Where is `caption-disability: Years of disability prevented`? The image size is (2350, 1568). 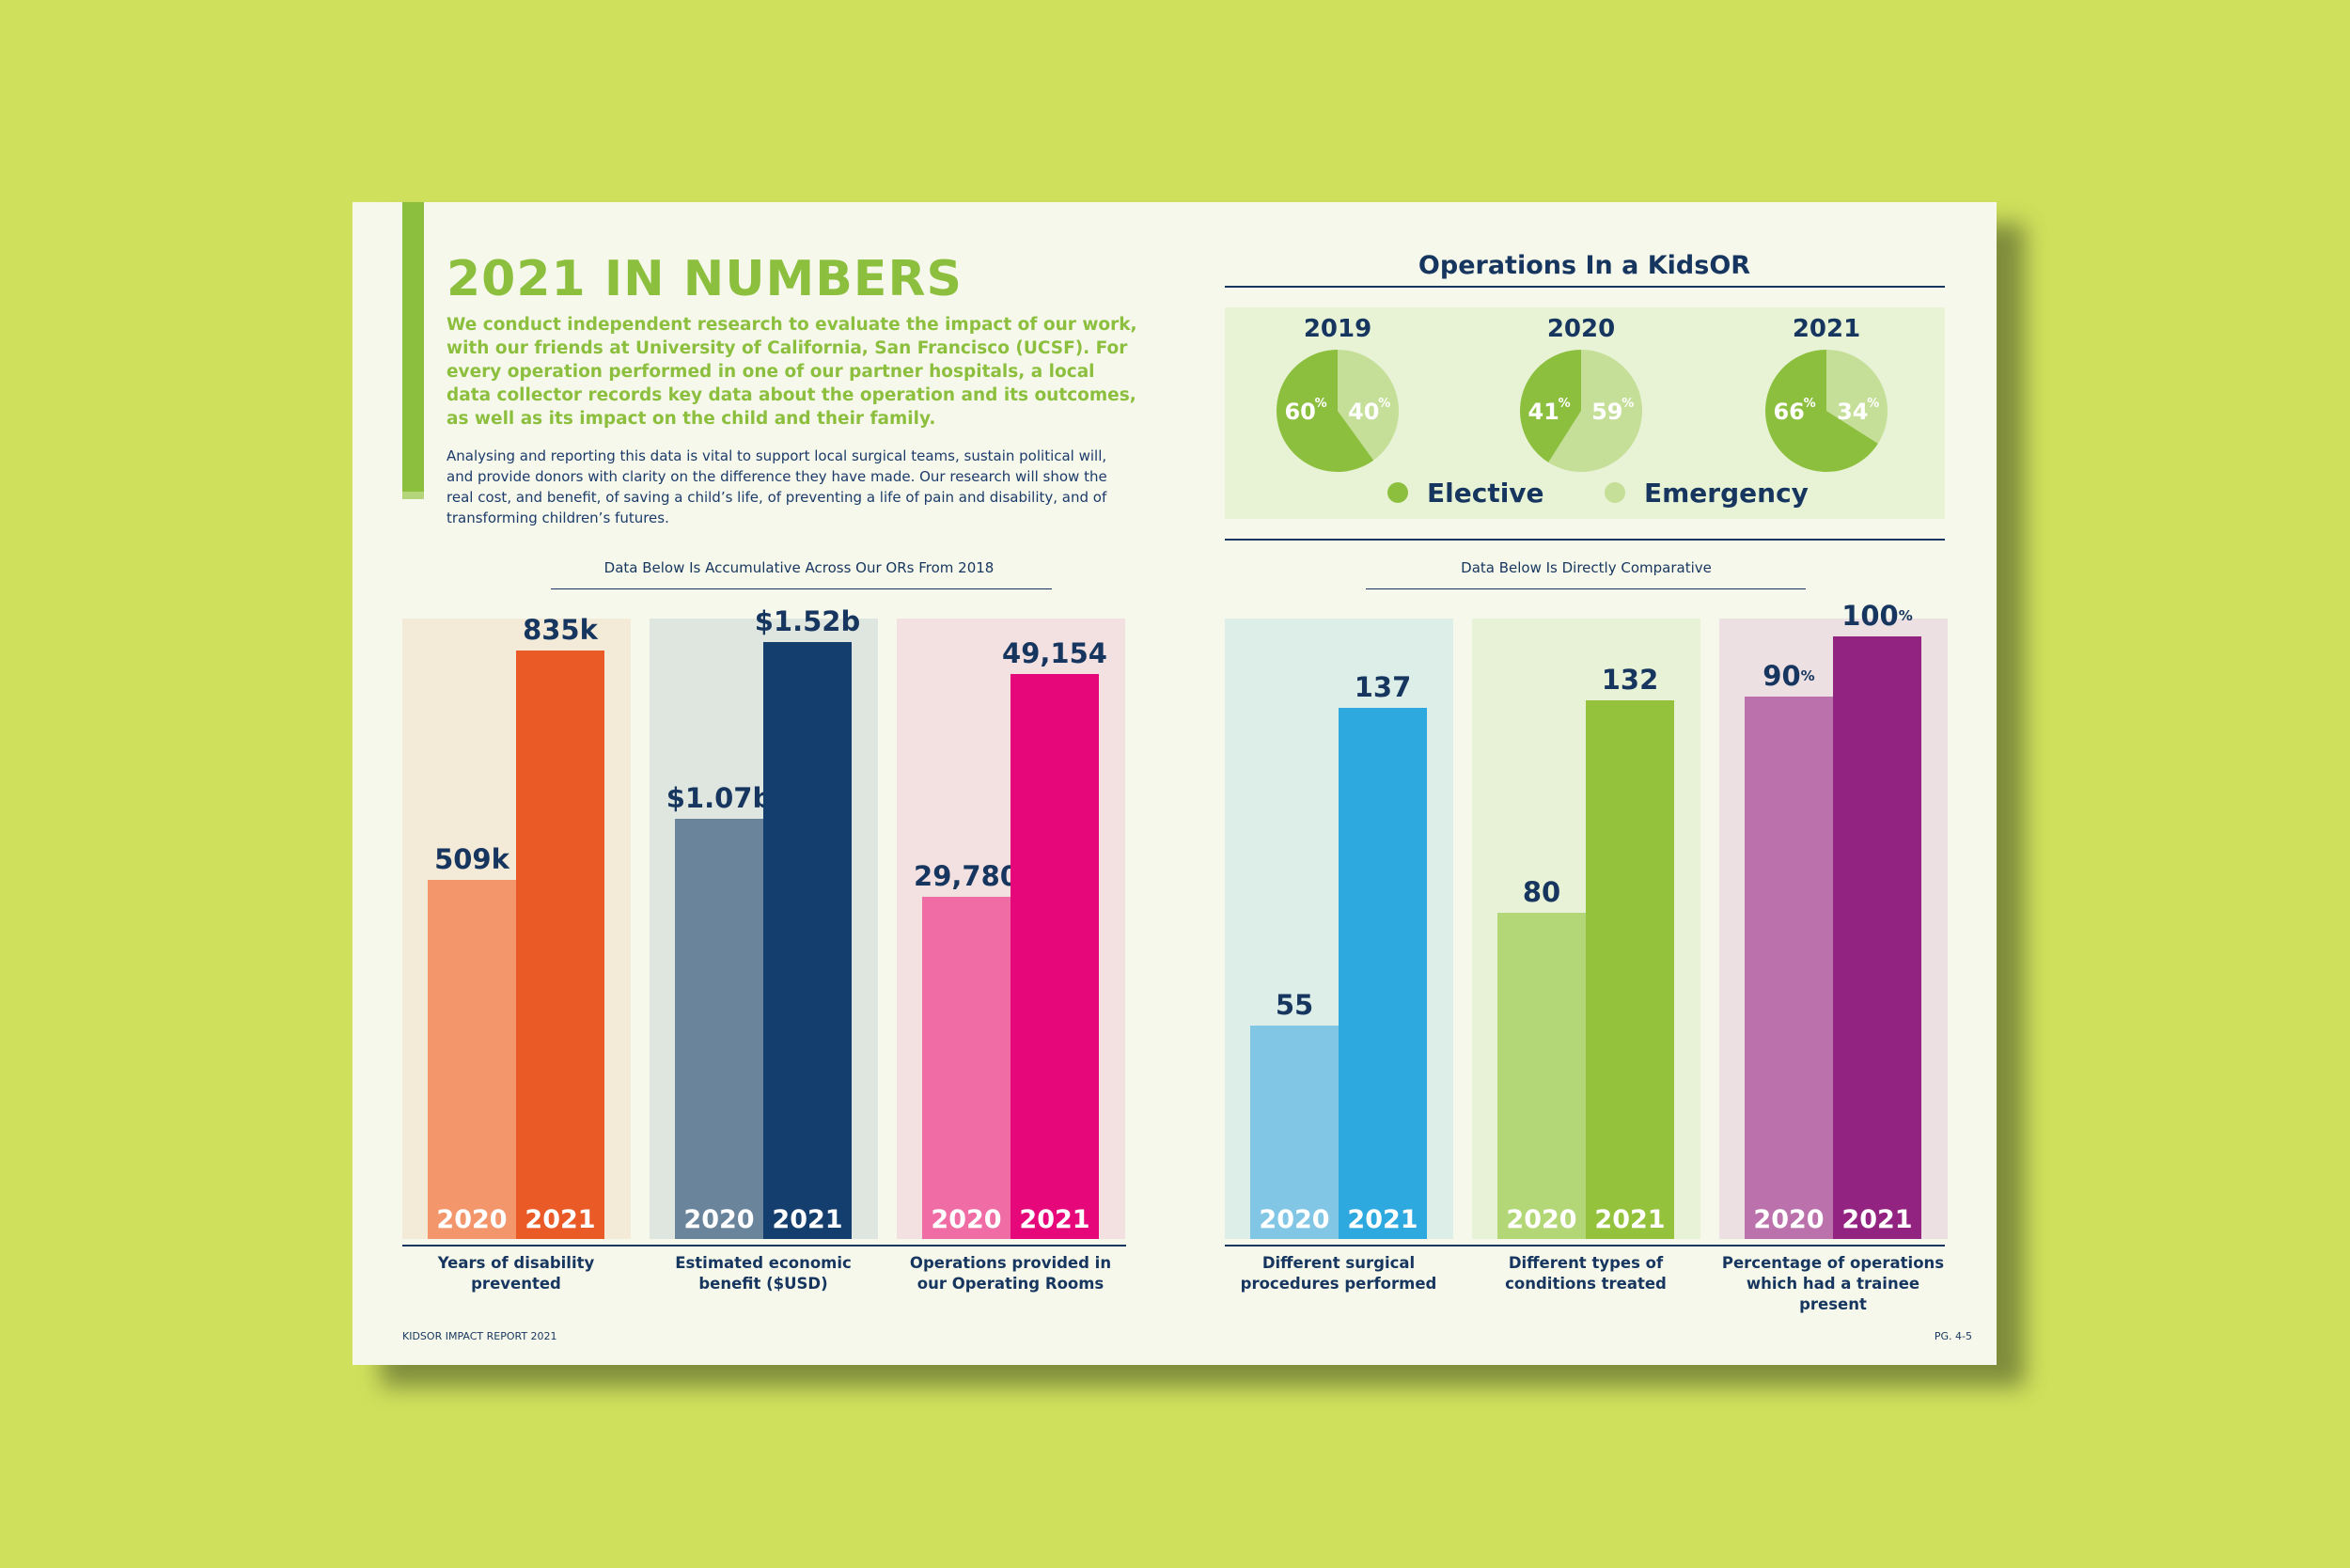
caption-disability: Years of disability prevented is located at coordinates (516, 1273).